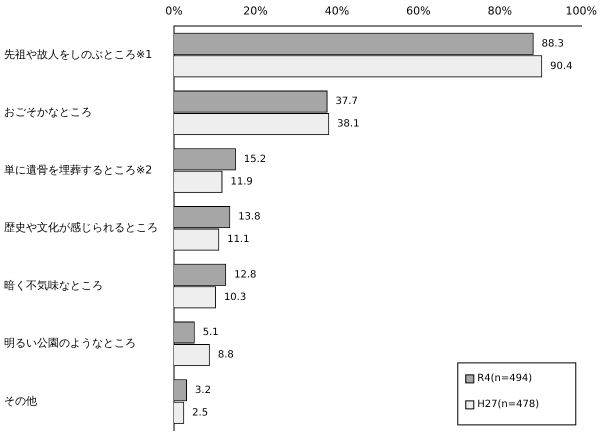 The height and width of the screenshot is (441, 600). I want to click on y-tick-label: 明るい公園のようなところ, so click(70, 343).